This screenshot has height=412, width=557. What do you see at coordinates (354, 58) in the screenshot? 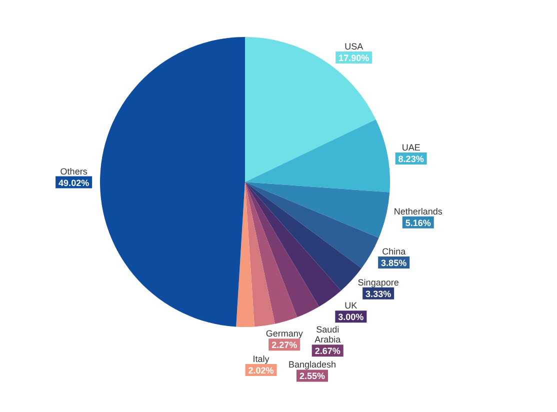
I see `data-label: 17.90%` at bounding box center [354, 58].